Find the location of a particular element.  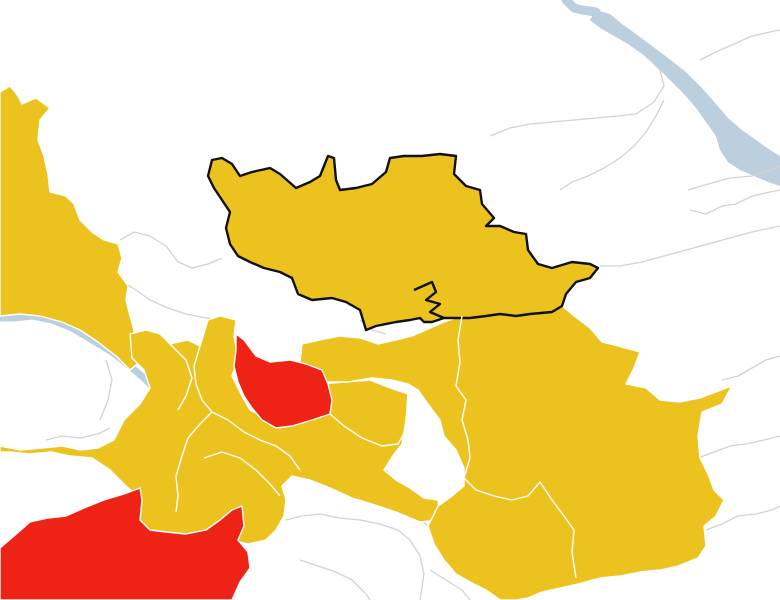

region-red-southwest is located at coordinates (125, 543).